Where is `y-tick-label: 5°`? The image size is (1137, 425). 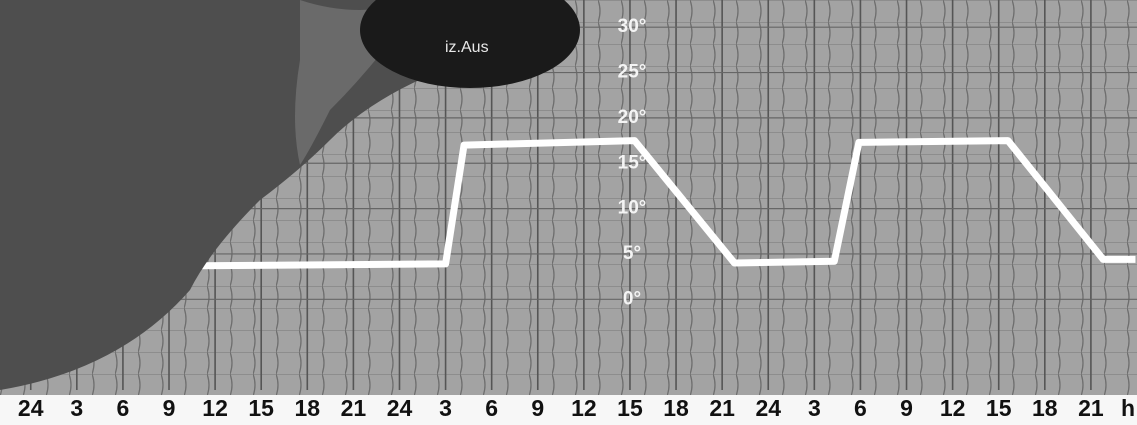
y-tick-label: 5° is located at coordinates (632, 253).